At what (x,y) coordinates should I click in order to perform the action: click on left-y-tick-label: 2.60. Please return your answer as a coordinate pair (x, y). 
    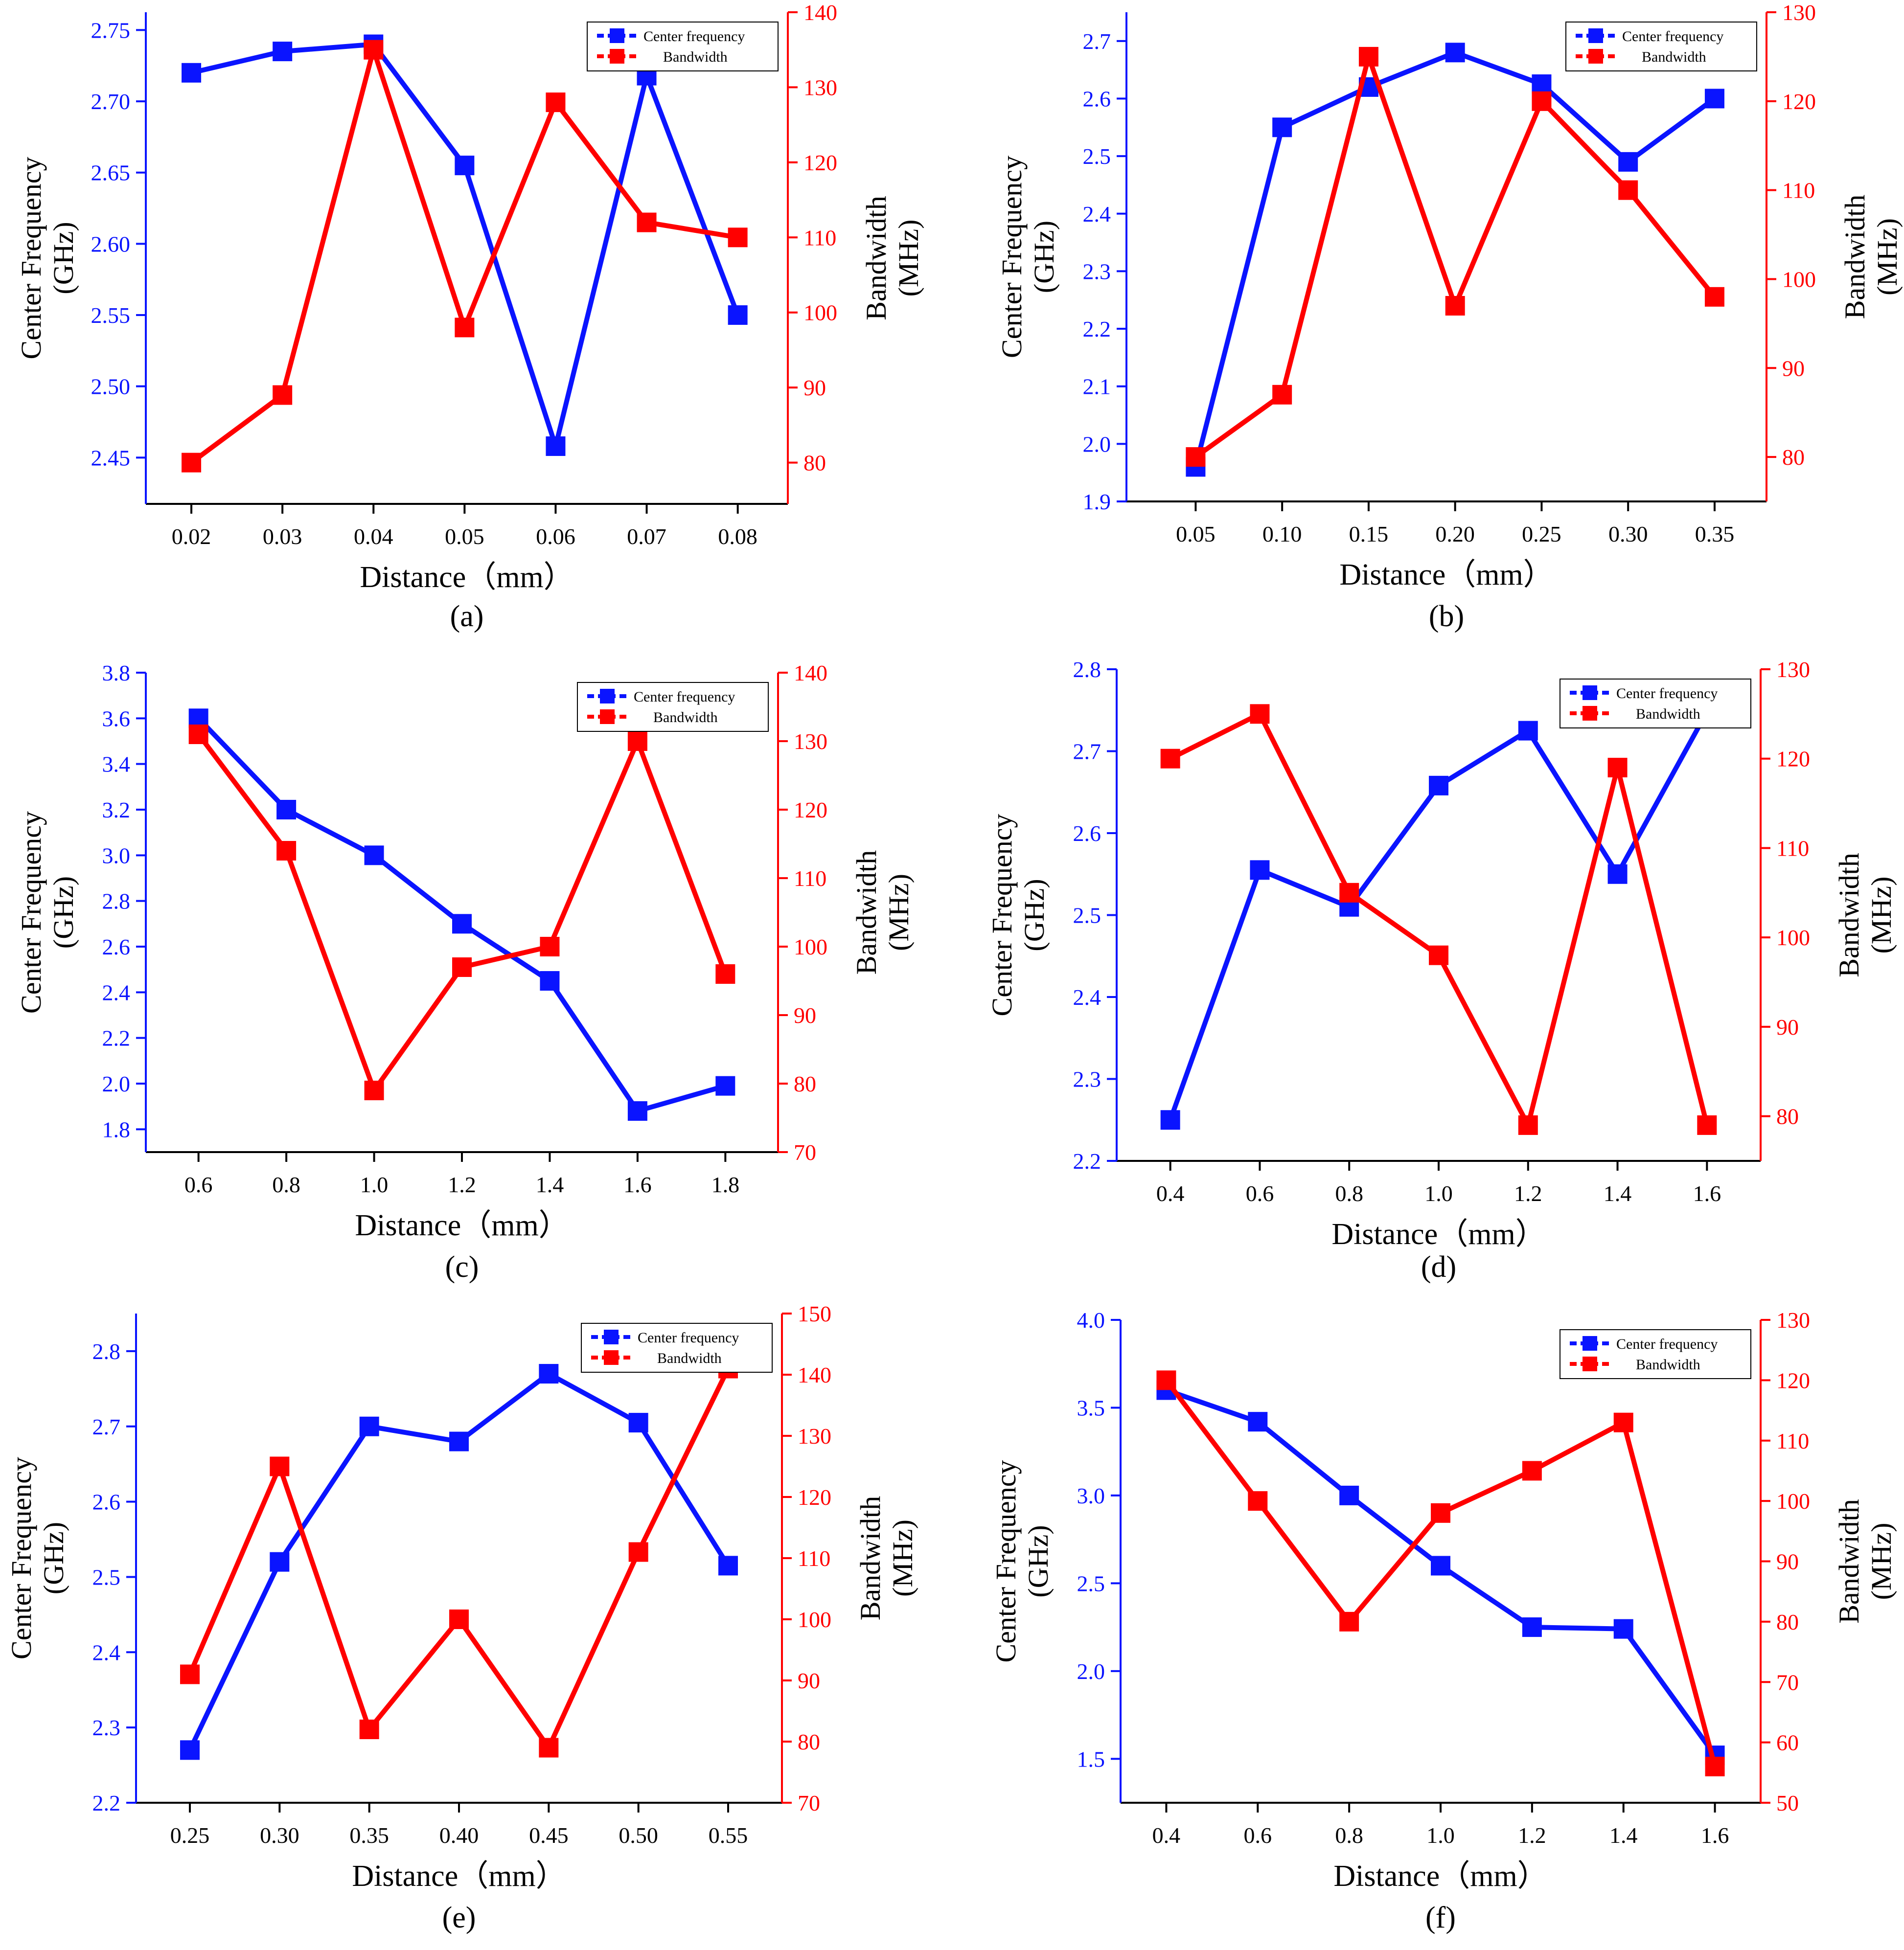
    Looking at the image, I should click on (111, 244).